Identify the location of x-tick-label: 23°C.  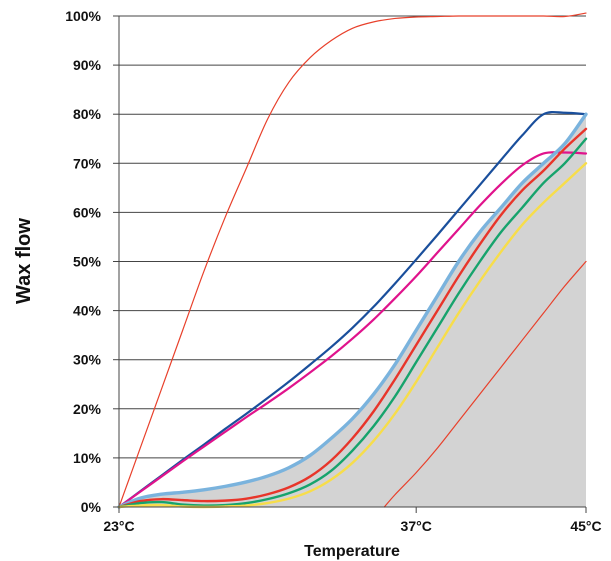
(118, 526).